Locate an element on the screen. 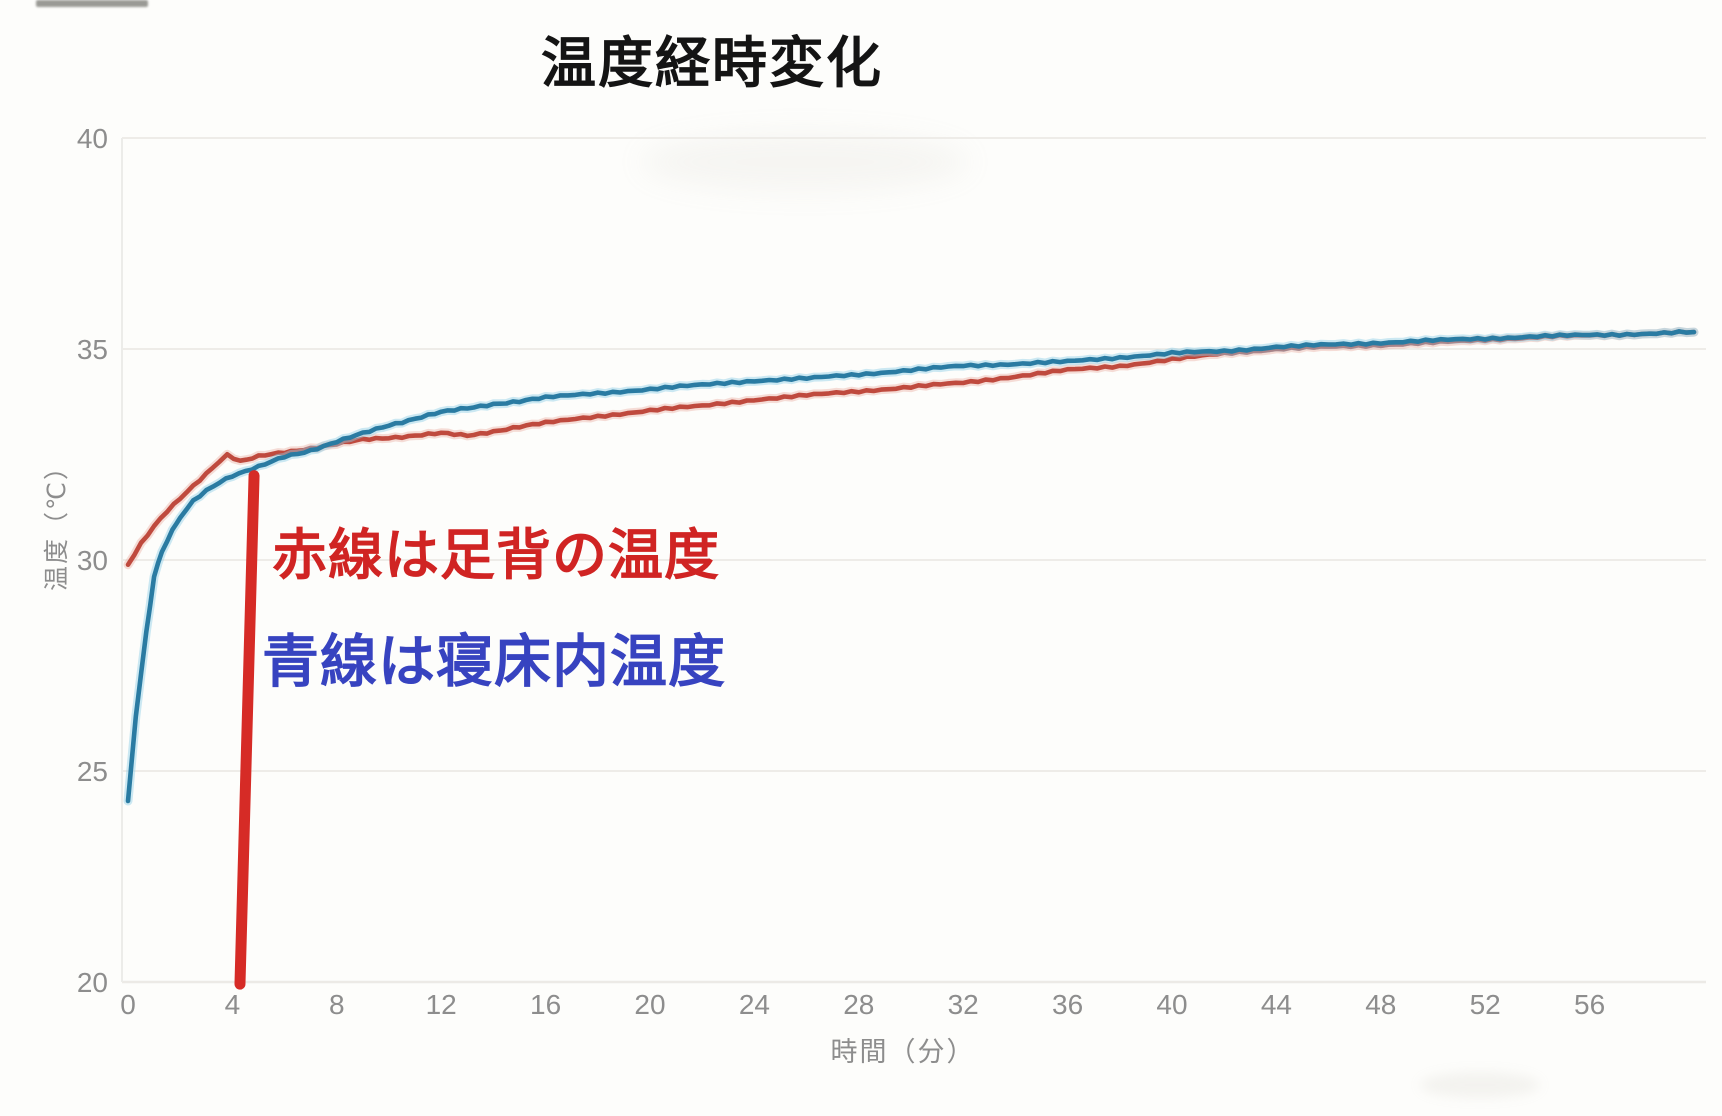  y-tick-label: 30 is located at coordinates (92, 560).